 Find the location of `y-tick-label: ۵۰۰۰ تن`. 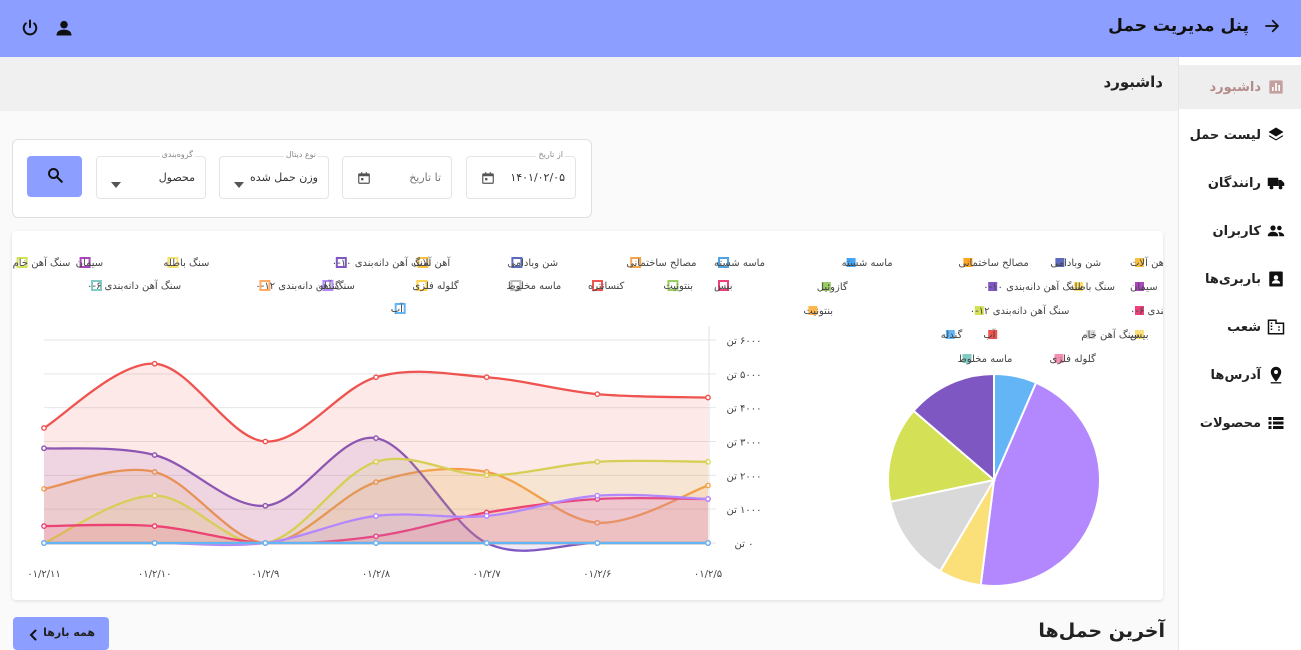

y-tick-label: ۵۰۰۰ تن is located at coordinates (743, 375).